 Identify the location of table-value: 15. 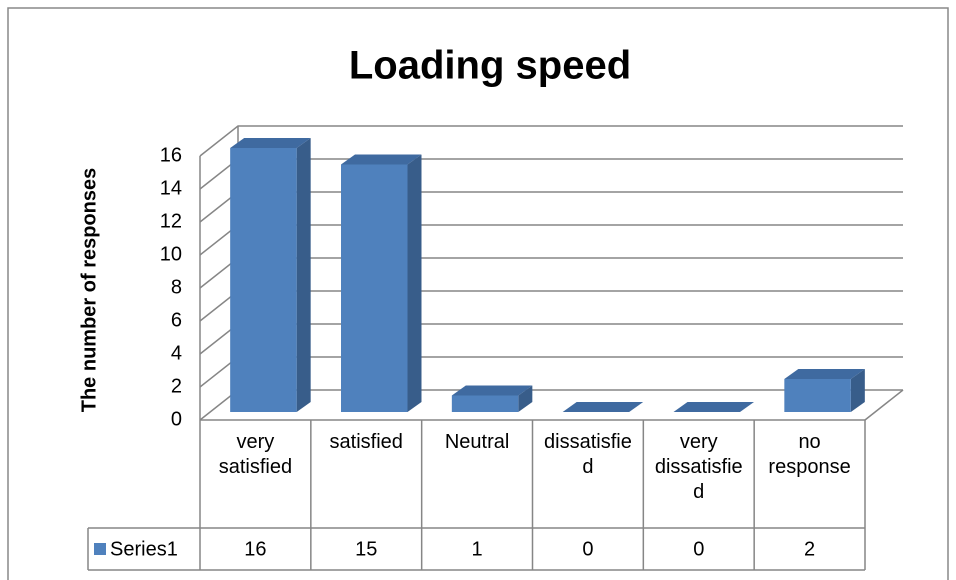
(366, 549).